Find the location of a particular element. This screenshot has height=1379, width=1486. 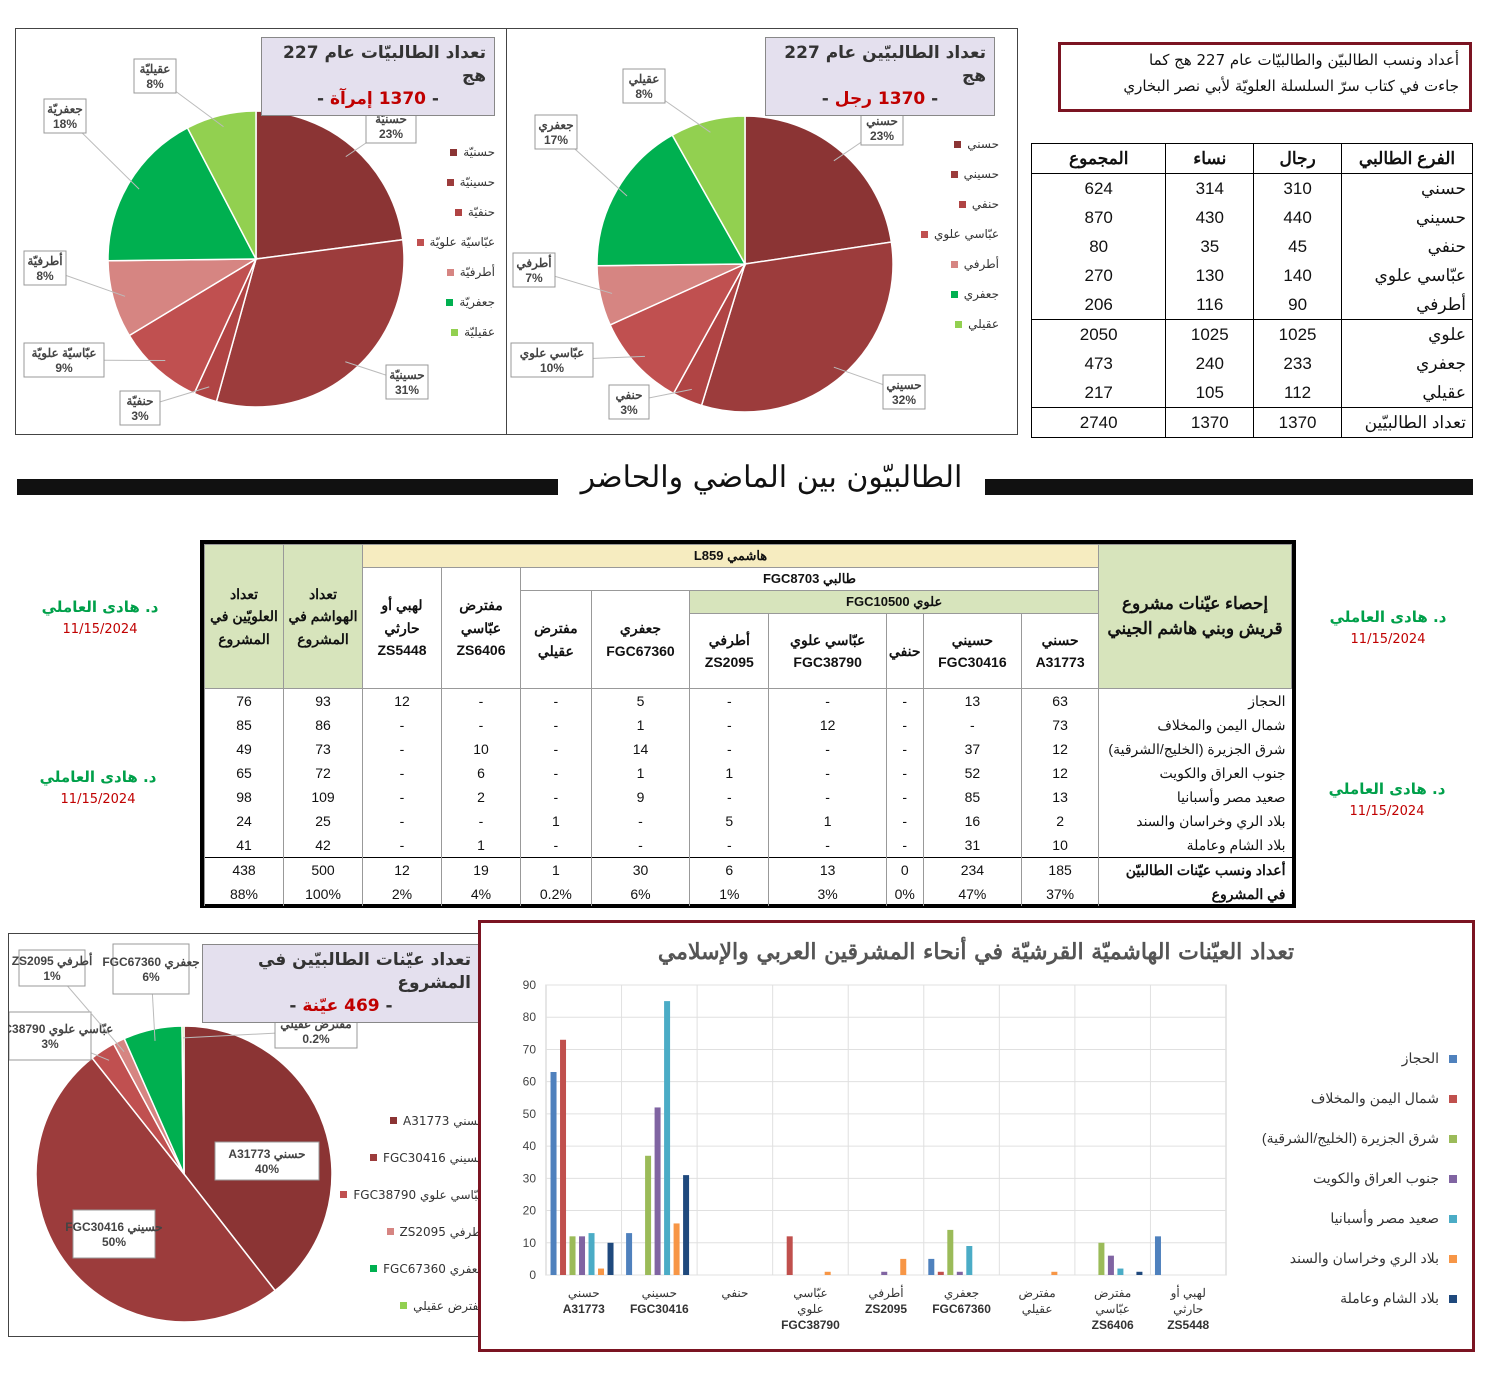

bar-xtick-label: A31773 is located at coordinates (584, 1309).